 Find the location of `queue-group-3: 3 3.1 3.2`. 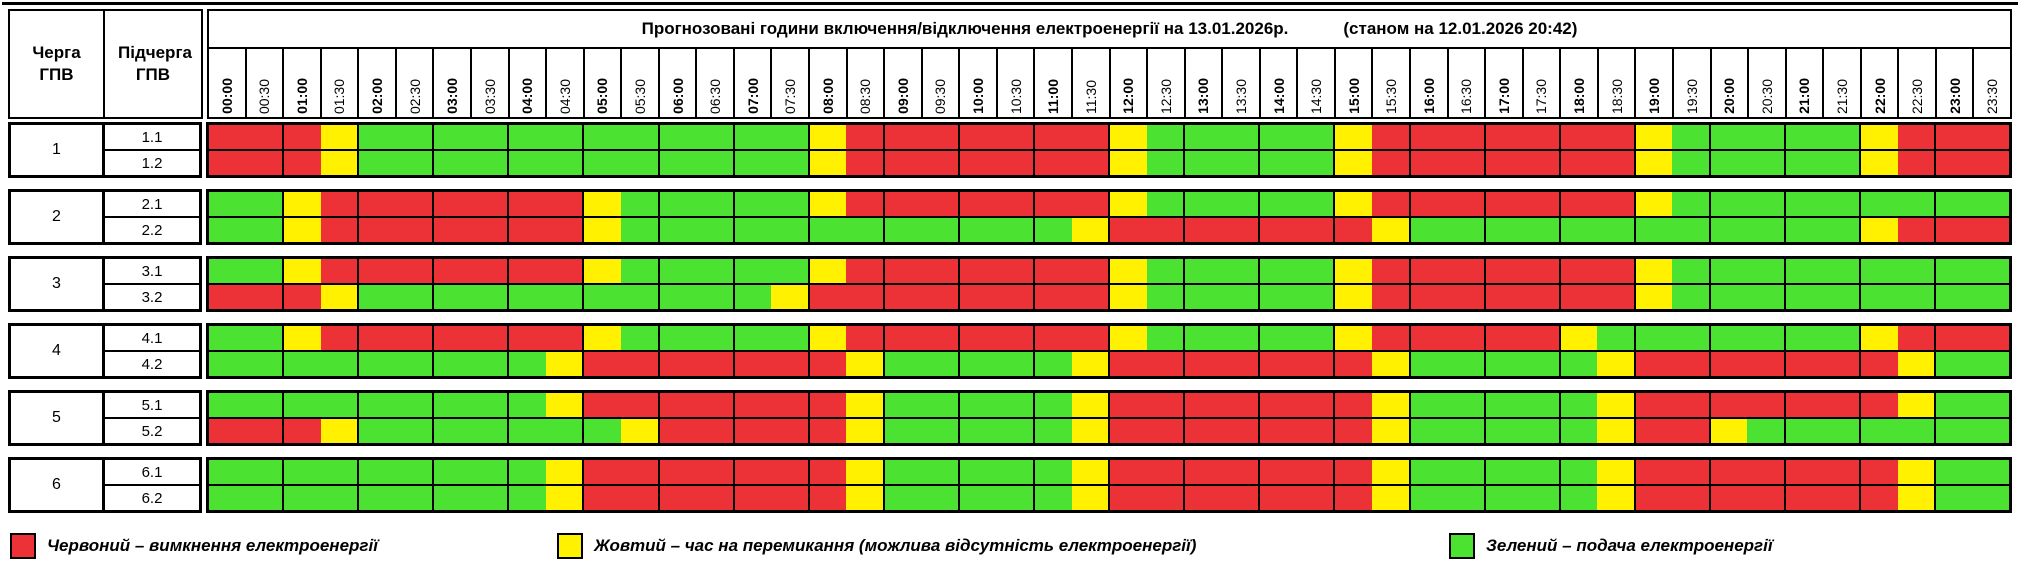

queue-group-3: 3 3.1 3.2 is located at coordinates (1010, 284).